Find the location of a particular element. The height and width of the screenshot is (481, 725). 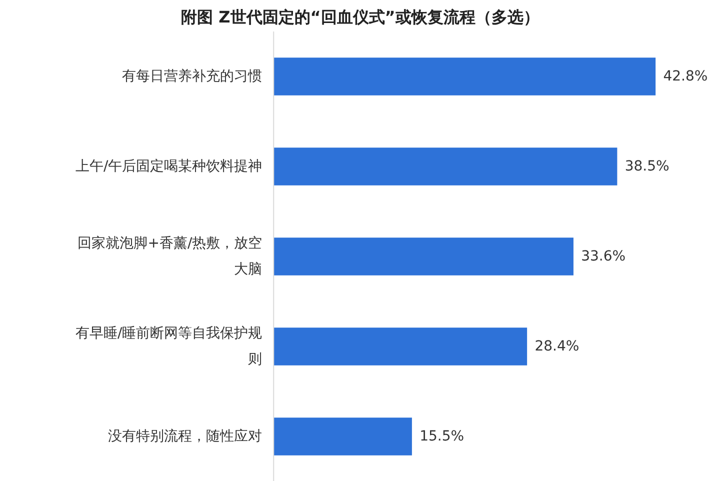

data-label: 33.6% is located at coordinates (603, 256).